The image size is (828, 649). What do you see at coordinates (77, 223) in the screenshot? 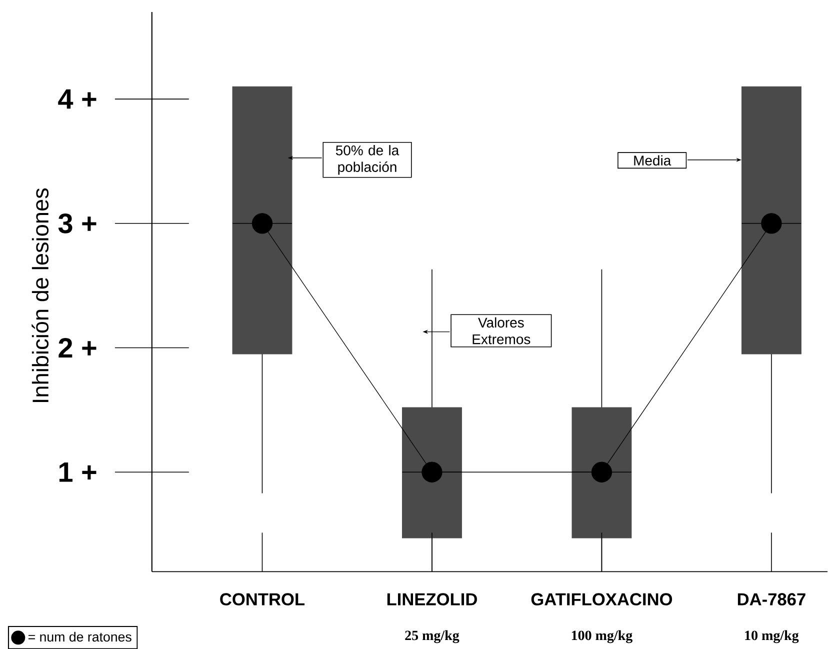
I see `y-tick-label: 3 +` at bounding box center [77, 223].